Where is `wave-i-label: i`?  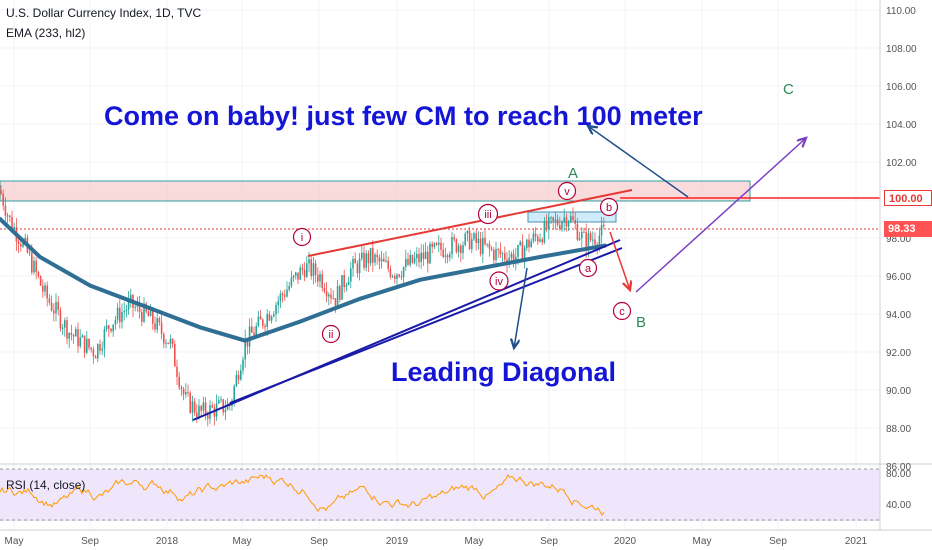 wave-i-label: i is located at coordinates (302, 238).